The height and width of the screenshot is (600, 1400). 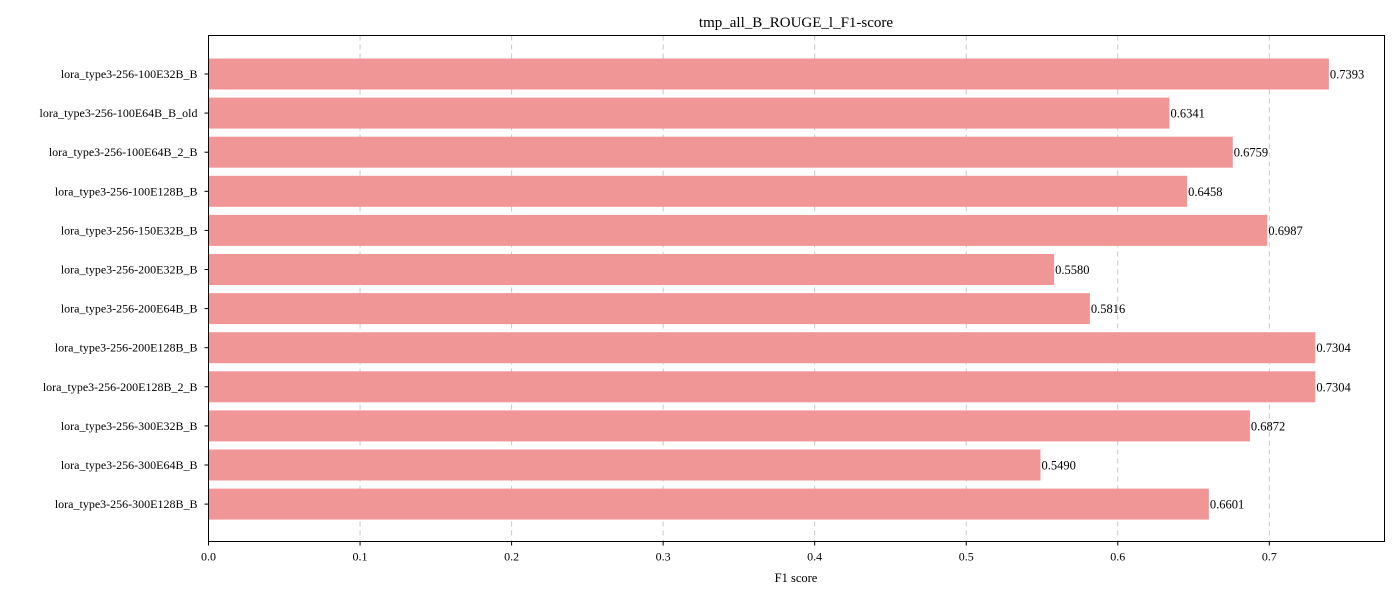 I want to click on bar-value-label: 0.6759, so click(x=1251, y=153).